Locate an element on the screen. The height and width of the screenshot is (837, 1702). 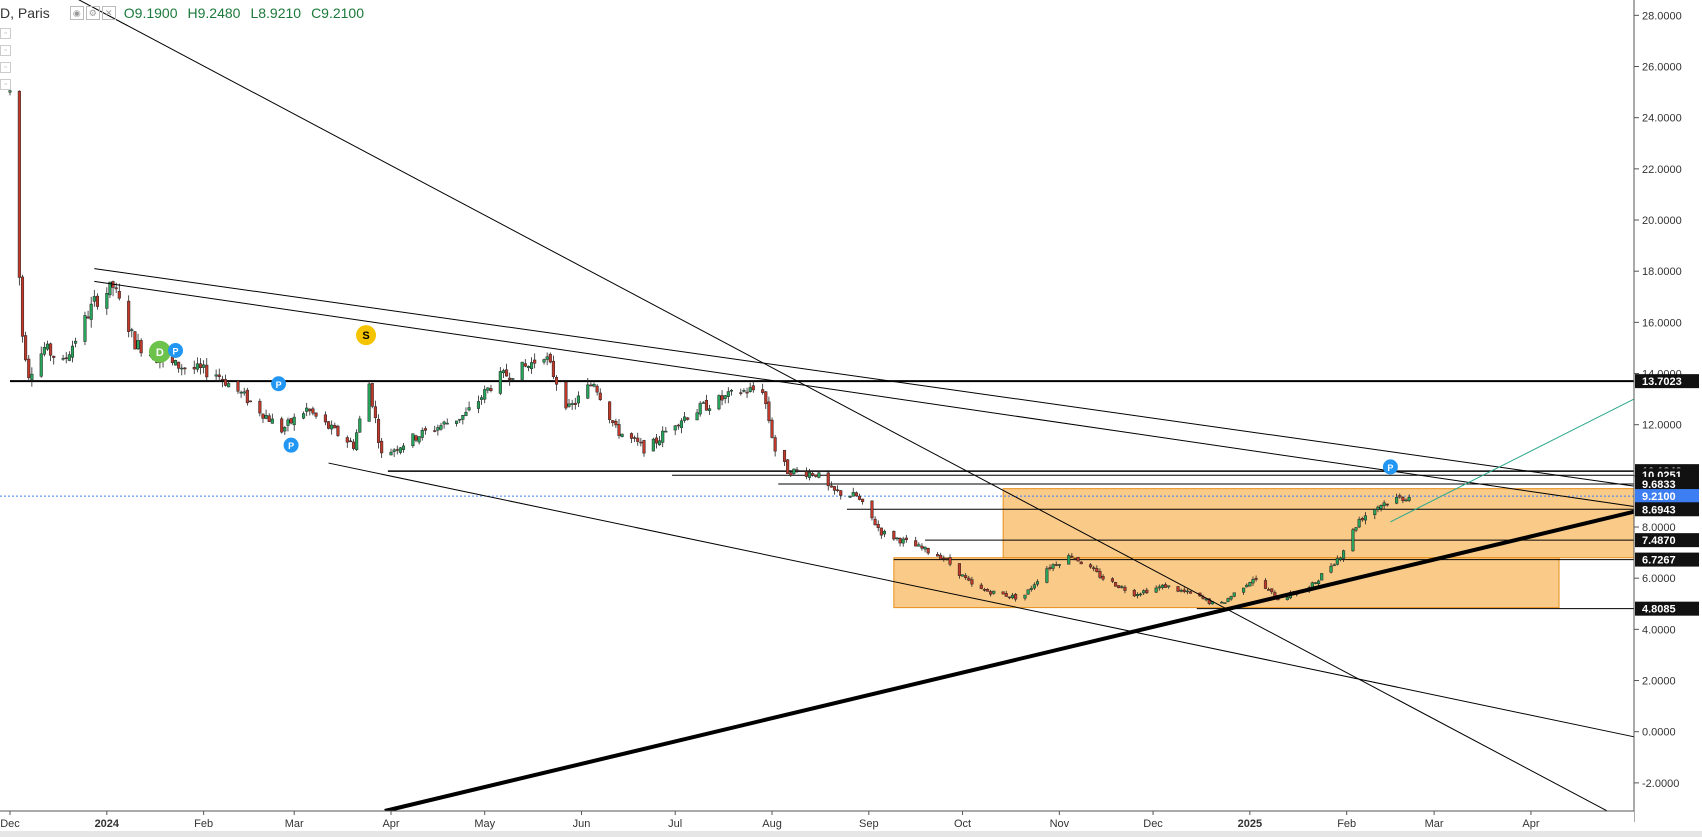
settings-icon: ⚙ is located at coordinates (92, 13).